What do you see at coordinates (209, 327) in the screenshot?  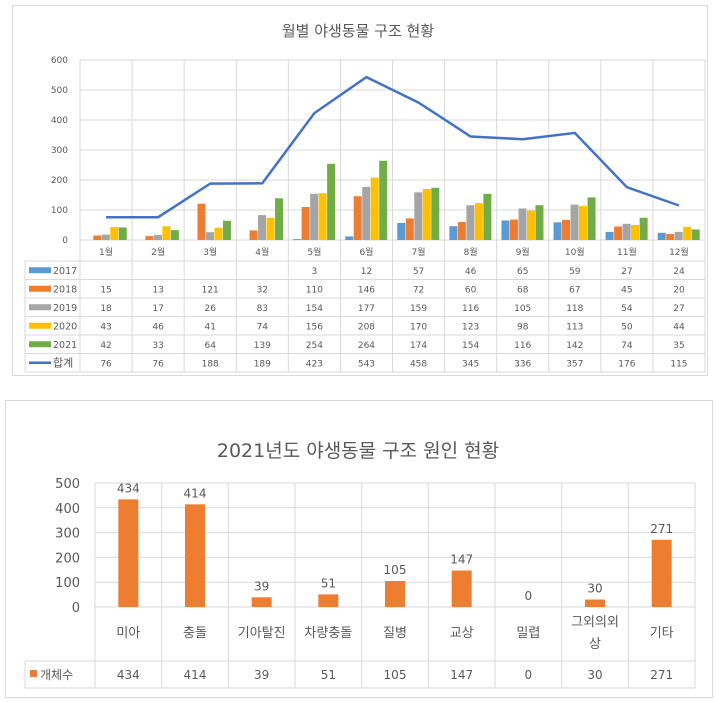 I see `table-cell: 41` at bounding box center [209, 327].